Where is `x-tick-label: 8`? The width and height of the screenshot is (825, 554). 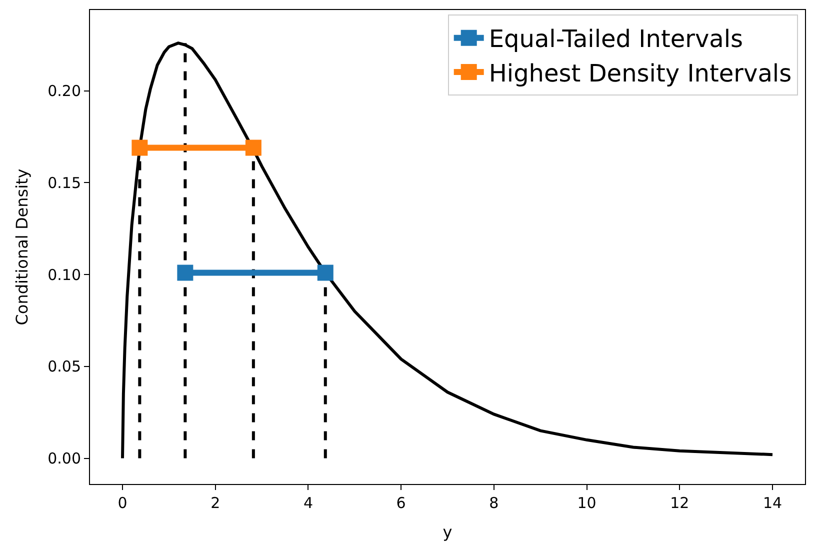 x-tick-label: 8 is located at coordinates (494, 503).